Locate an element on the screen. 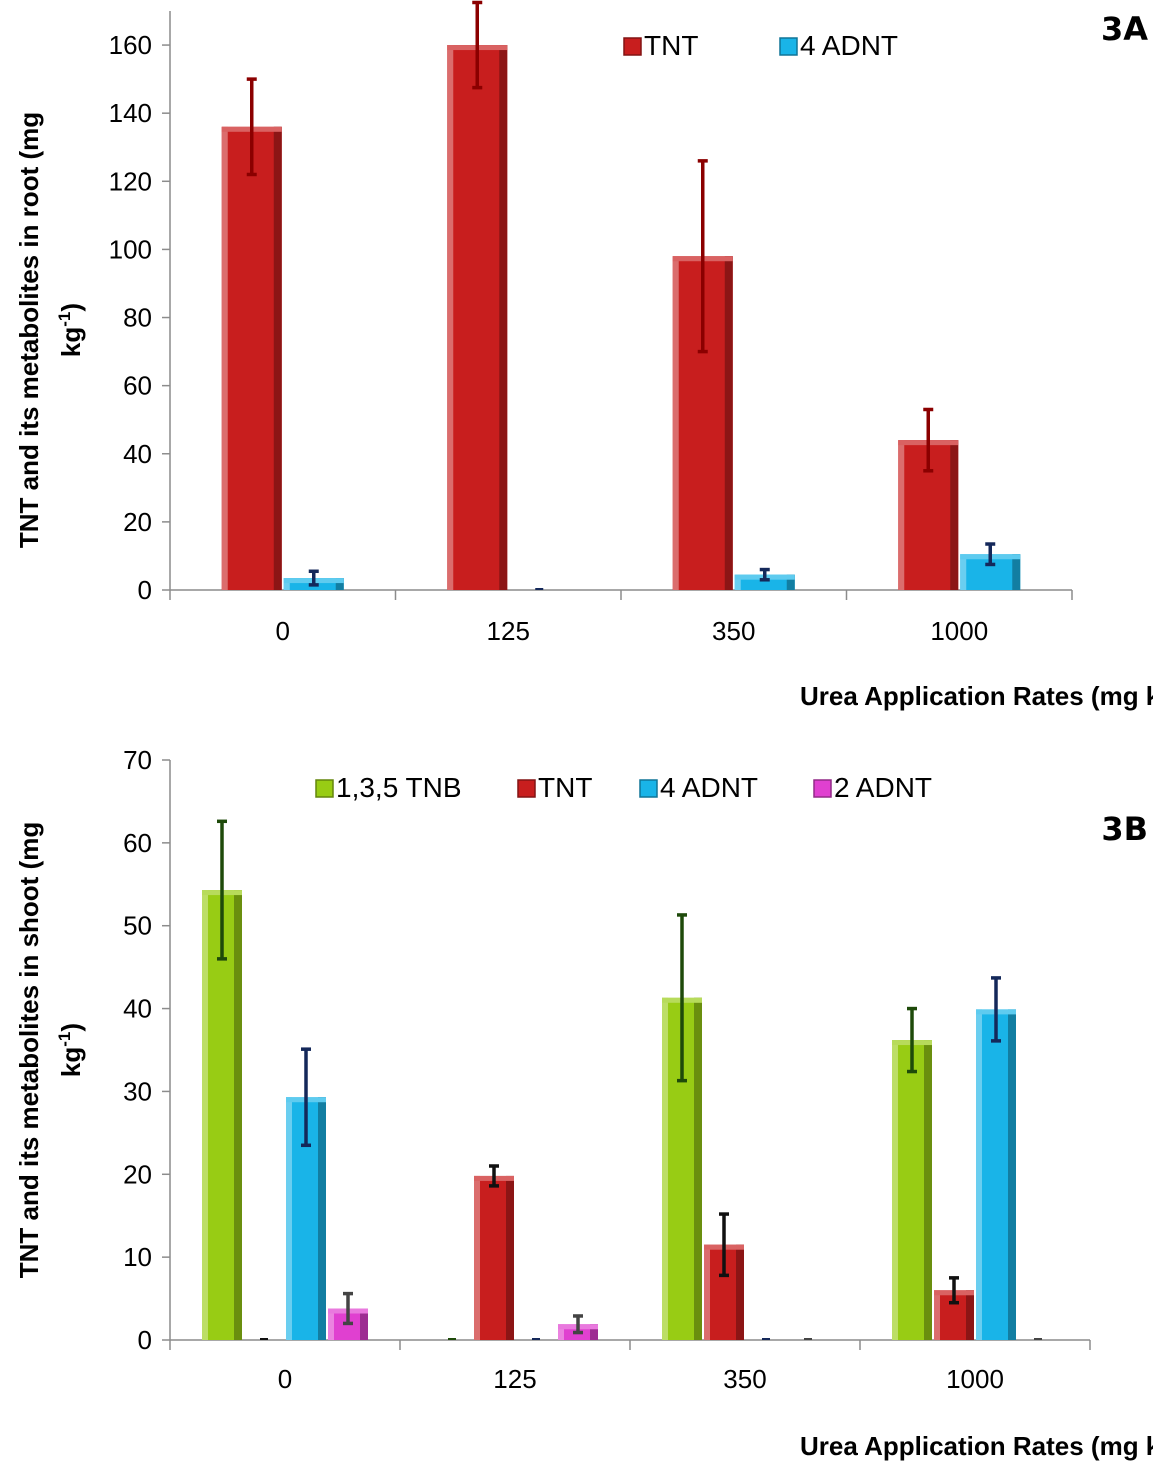 Image resolution: width=1153 pixels, height=1472 pixels. y-tick-label-3a-5: 100 is located at coordinates (130, 249).